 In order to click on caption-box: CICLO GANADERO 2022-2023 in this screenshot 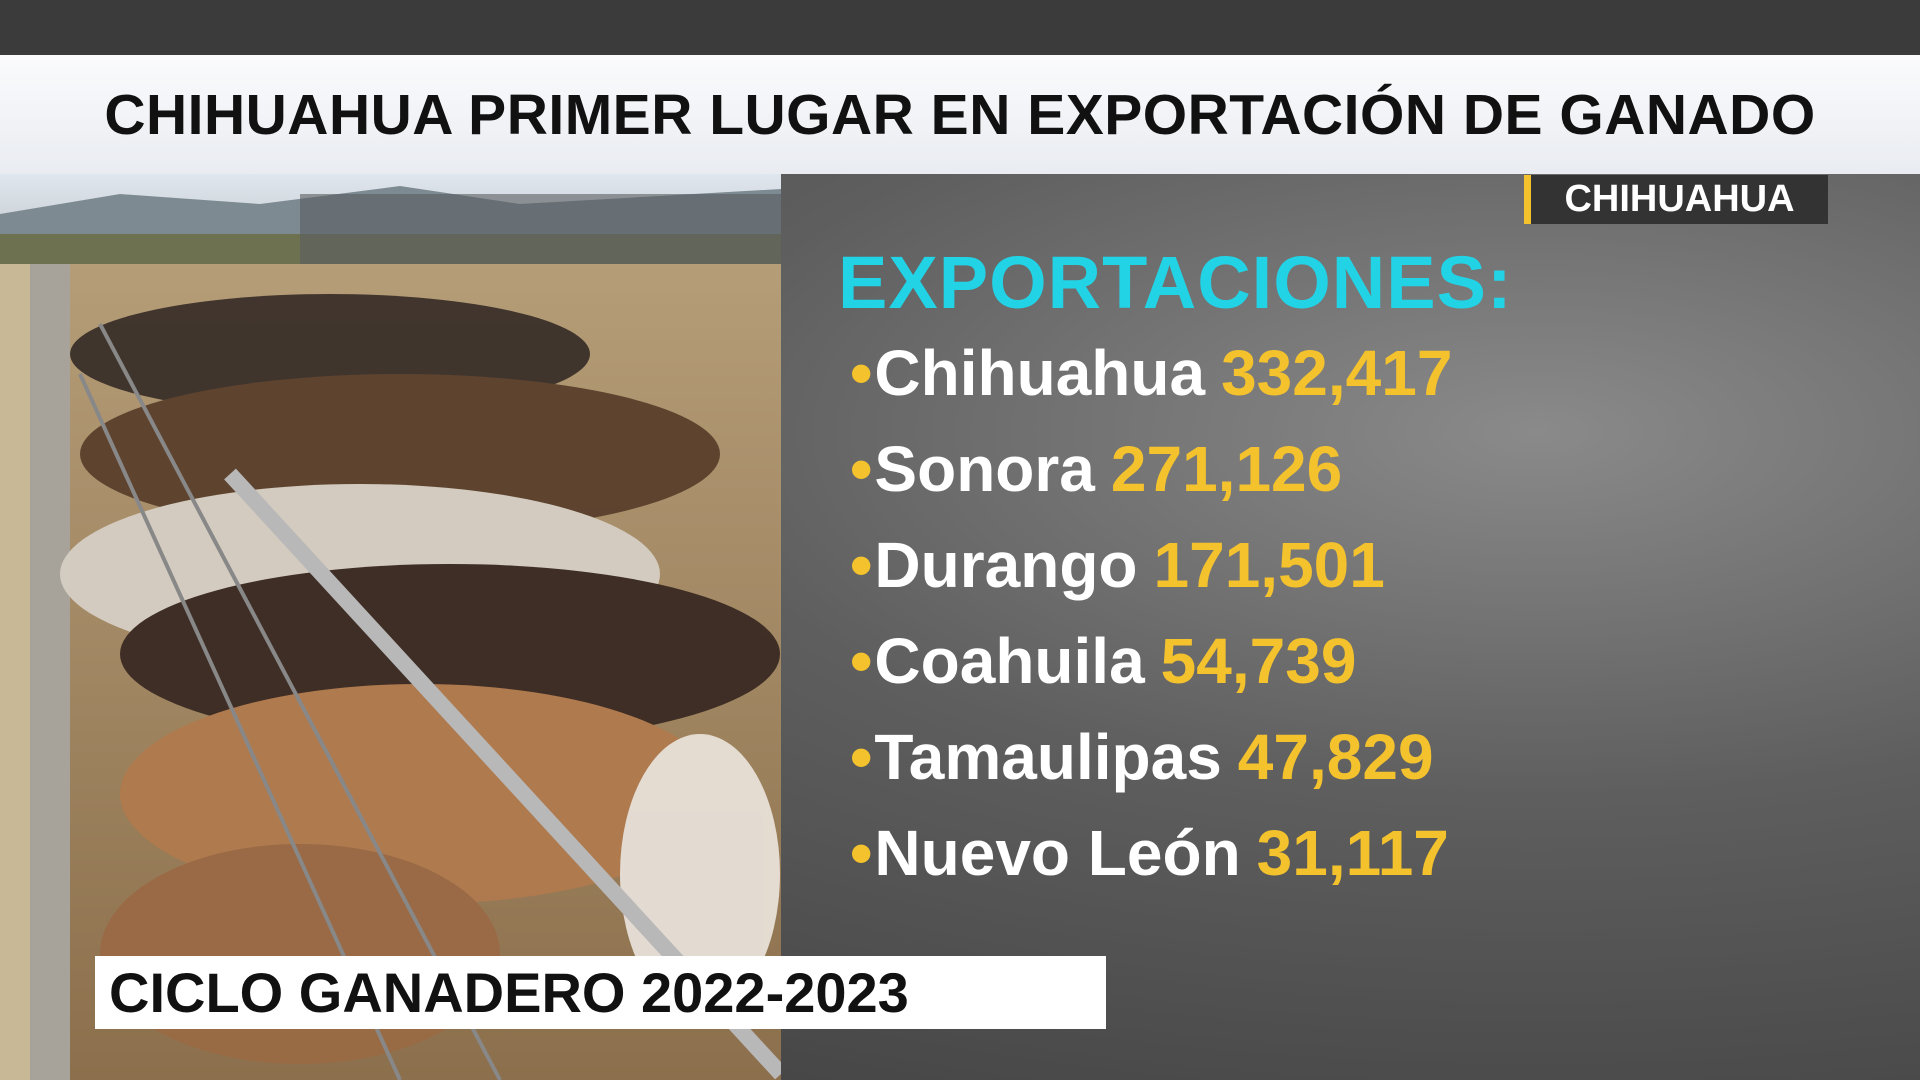, I will do `click(600, 992)`.